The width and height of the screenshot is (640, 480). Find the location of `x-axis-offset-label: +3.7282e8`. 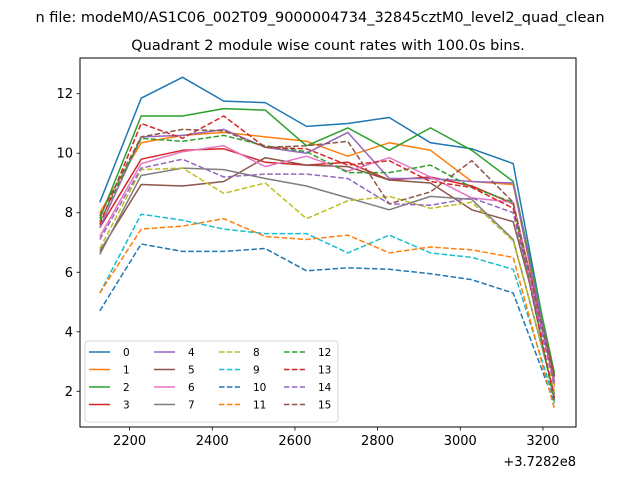

x-axis-offset-label: +3.7282e8 is located at coordinates (539, 462).